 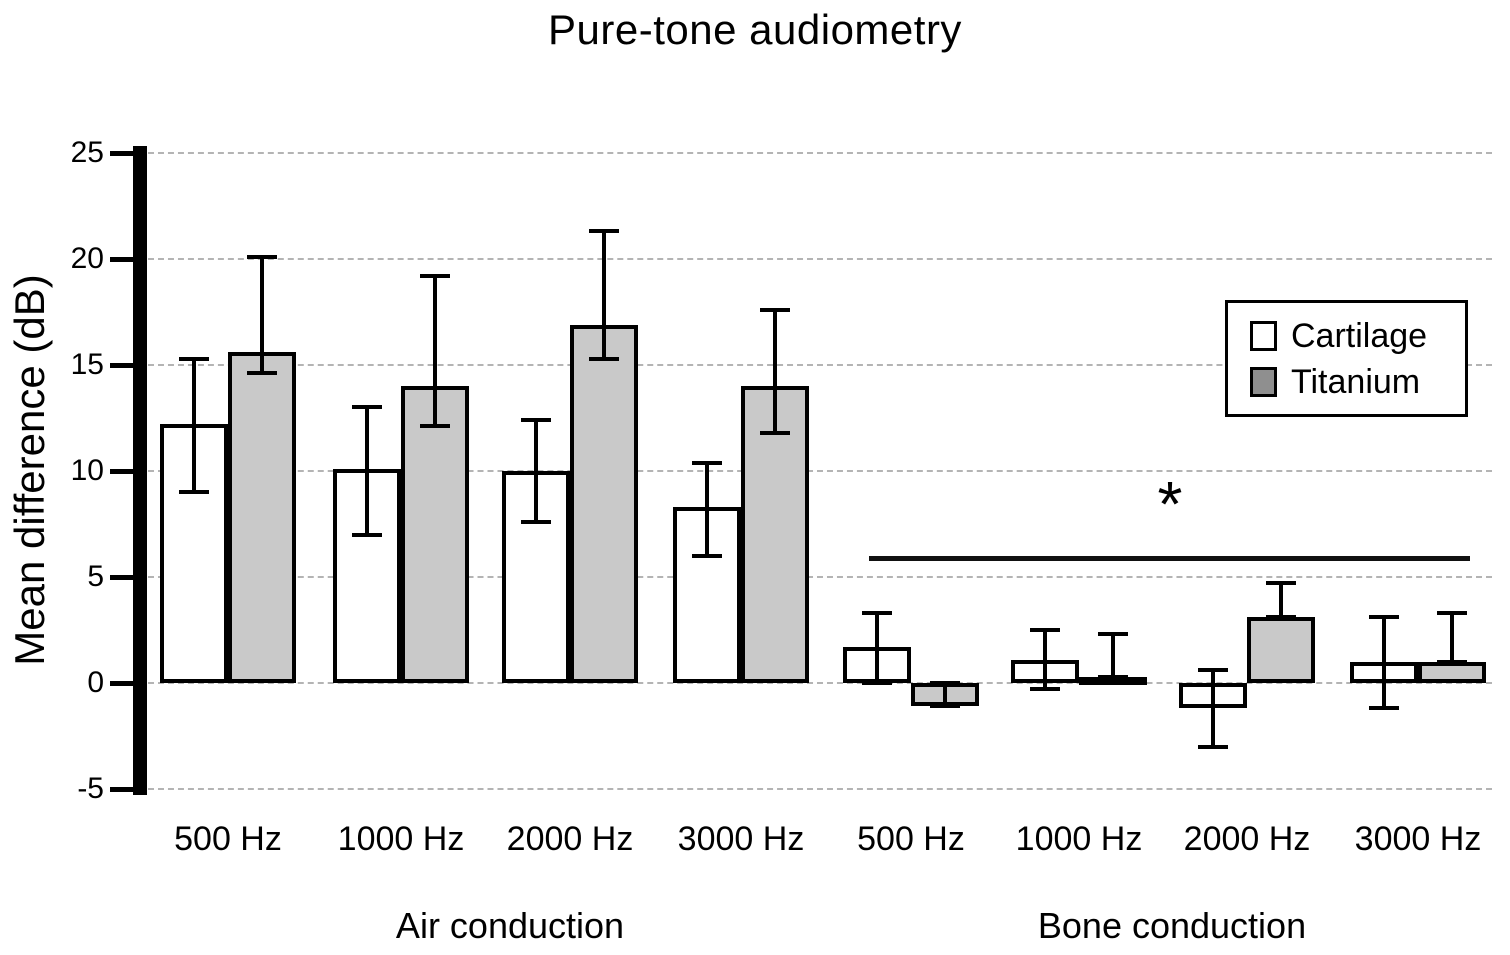 I want to click on y-tick-label-0: 0, so click(x=95, y=682).